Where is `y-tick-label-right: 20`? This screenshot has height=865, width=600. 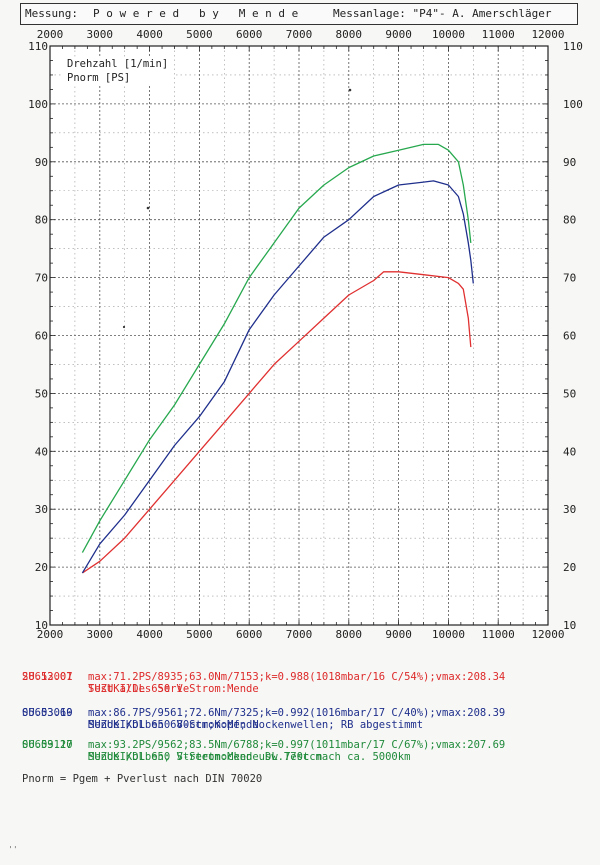 y-tick-label-right: 20 is located at coordinates (569, 567).